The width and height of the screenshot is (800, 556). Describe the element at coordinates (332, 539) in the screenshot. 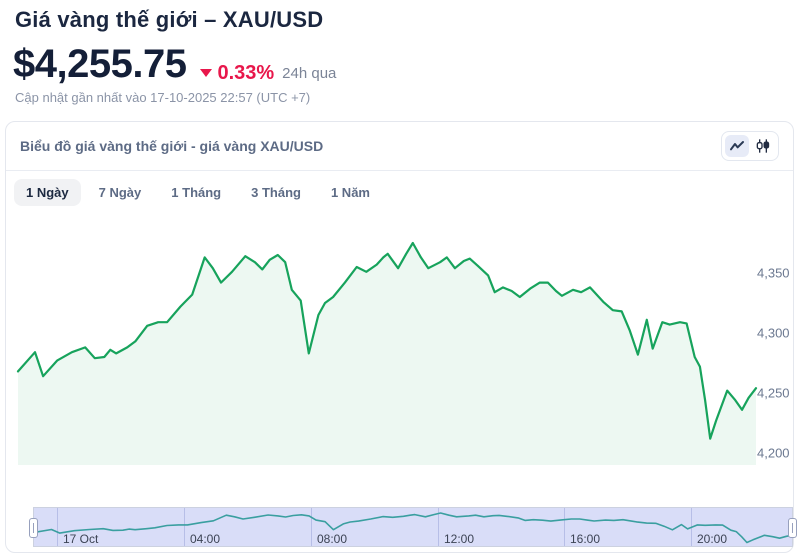

I see `navigator-time-label: 08:00` at that location.